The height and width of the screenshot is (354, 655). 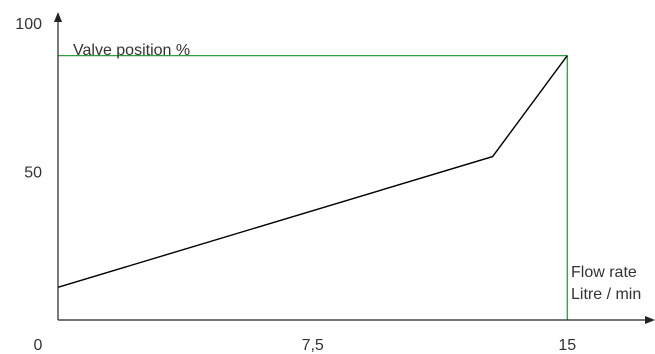 I want to click on y-tick-label: 100, so click(x=28, y=24).